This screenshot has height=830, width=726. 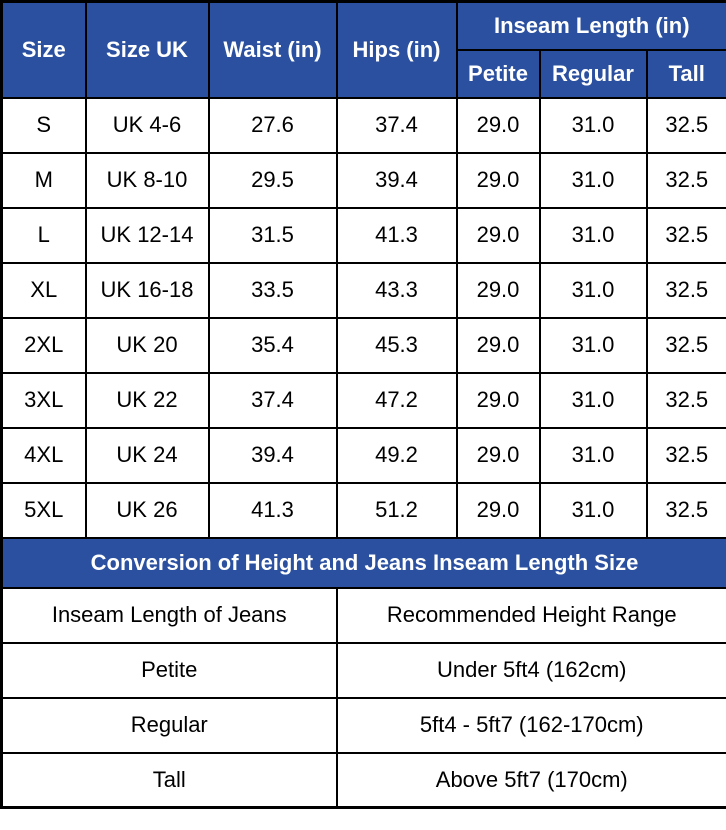 I want to click on cell-size: 4XL, so click(x=43, y=455).